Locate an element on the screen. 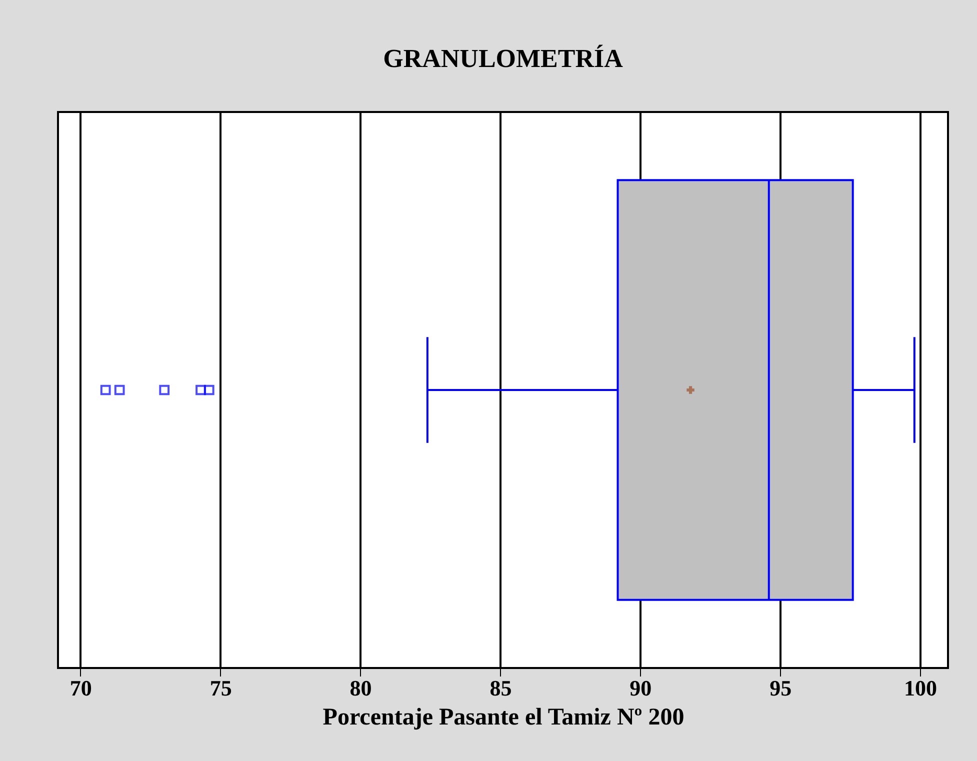 The height and width of the screenshot is (761, 977). x-axis-title: Porcentaje Pasante el Tamiz Nº 200 is located at coordinates (503, 717).